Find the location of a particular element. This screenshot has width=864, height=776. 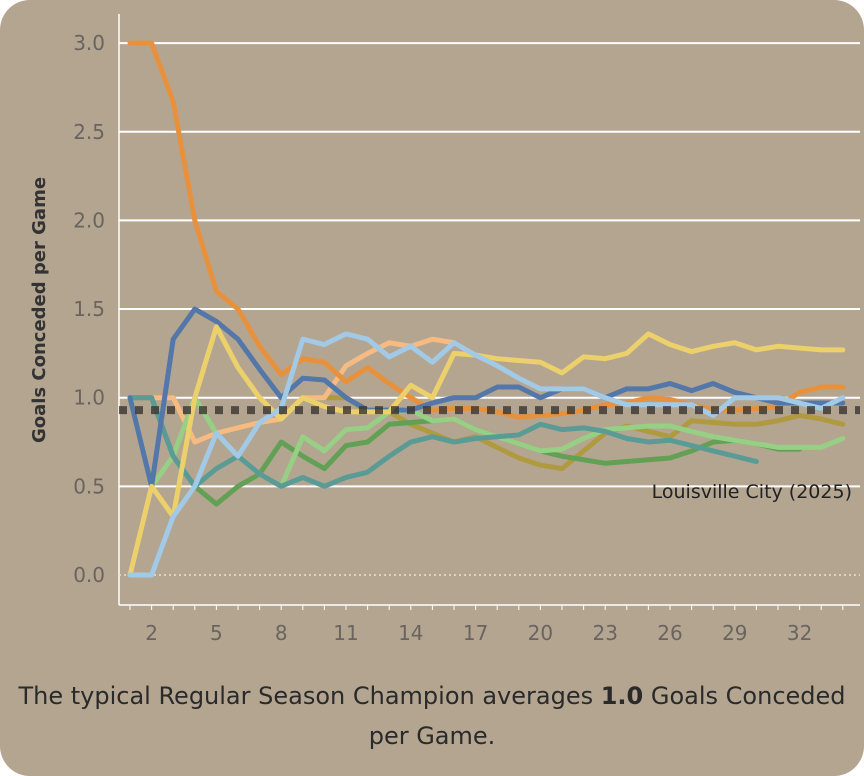

y-tick-label: 2.0 is located at coordinates (89, 220).